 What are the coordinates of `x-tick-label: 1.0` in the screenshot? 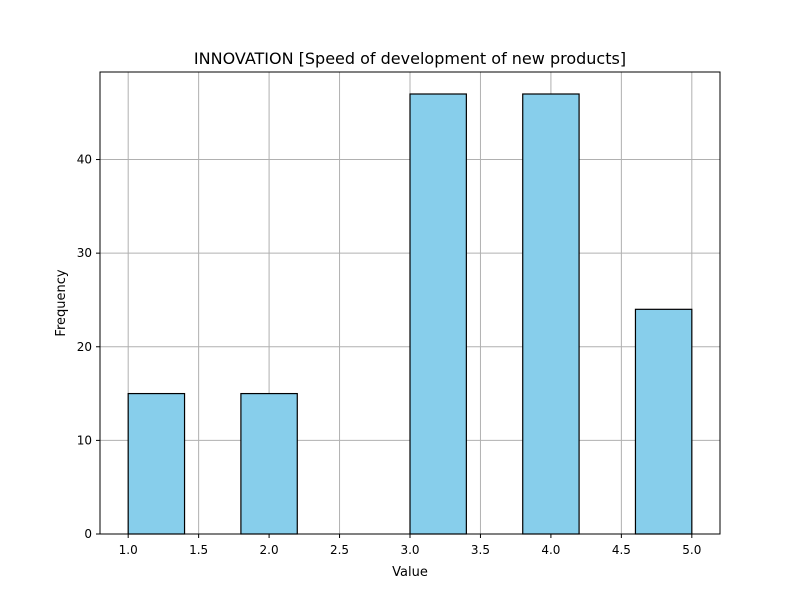 It's located at (128, 550).